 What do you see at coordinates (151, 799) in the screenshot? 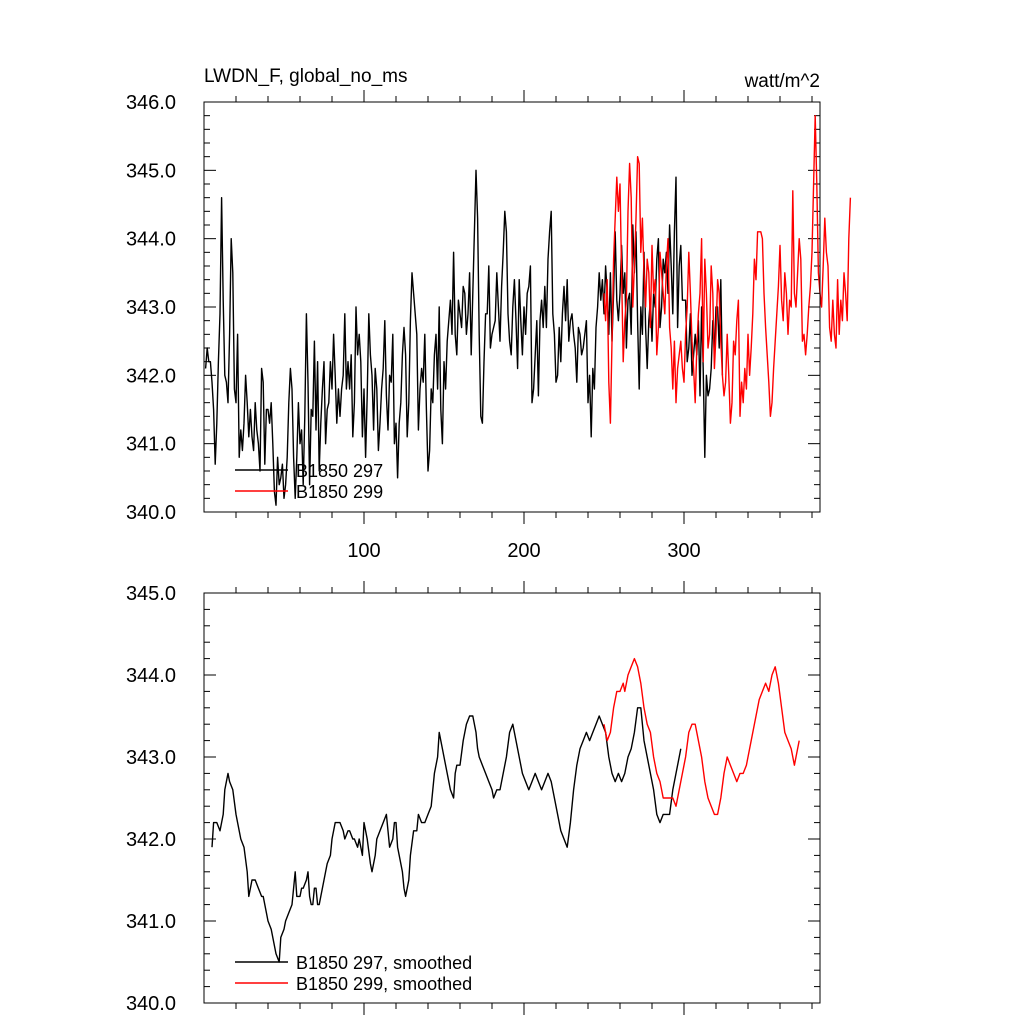
I see `bottom-y-tick-labels: 340.0 341.0 342.0 343.0 344.0 345.0` at bounding box center [151, 799].